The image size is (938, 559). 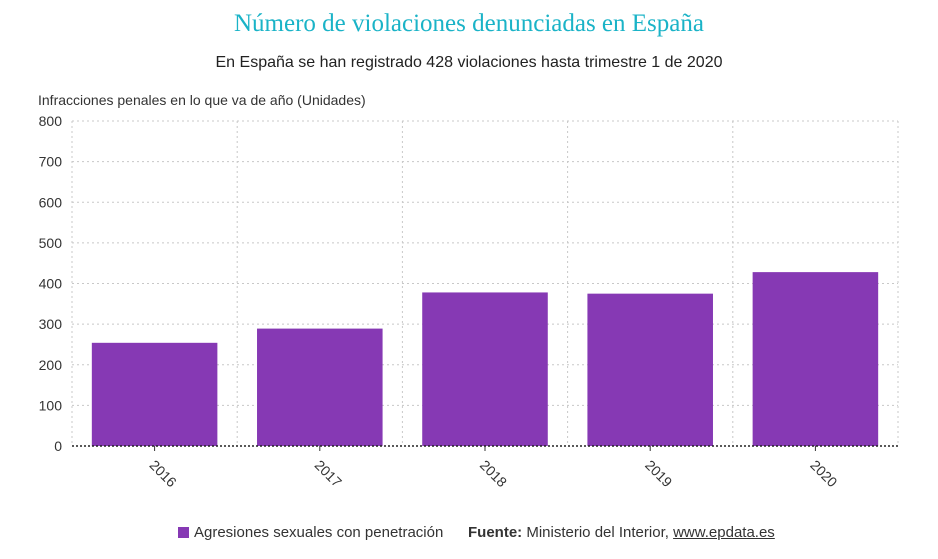 What do you see at coordinates (58, 446) in the screenshot?
I see `y-tick-label: 0` at bounding box center [58, 446].